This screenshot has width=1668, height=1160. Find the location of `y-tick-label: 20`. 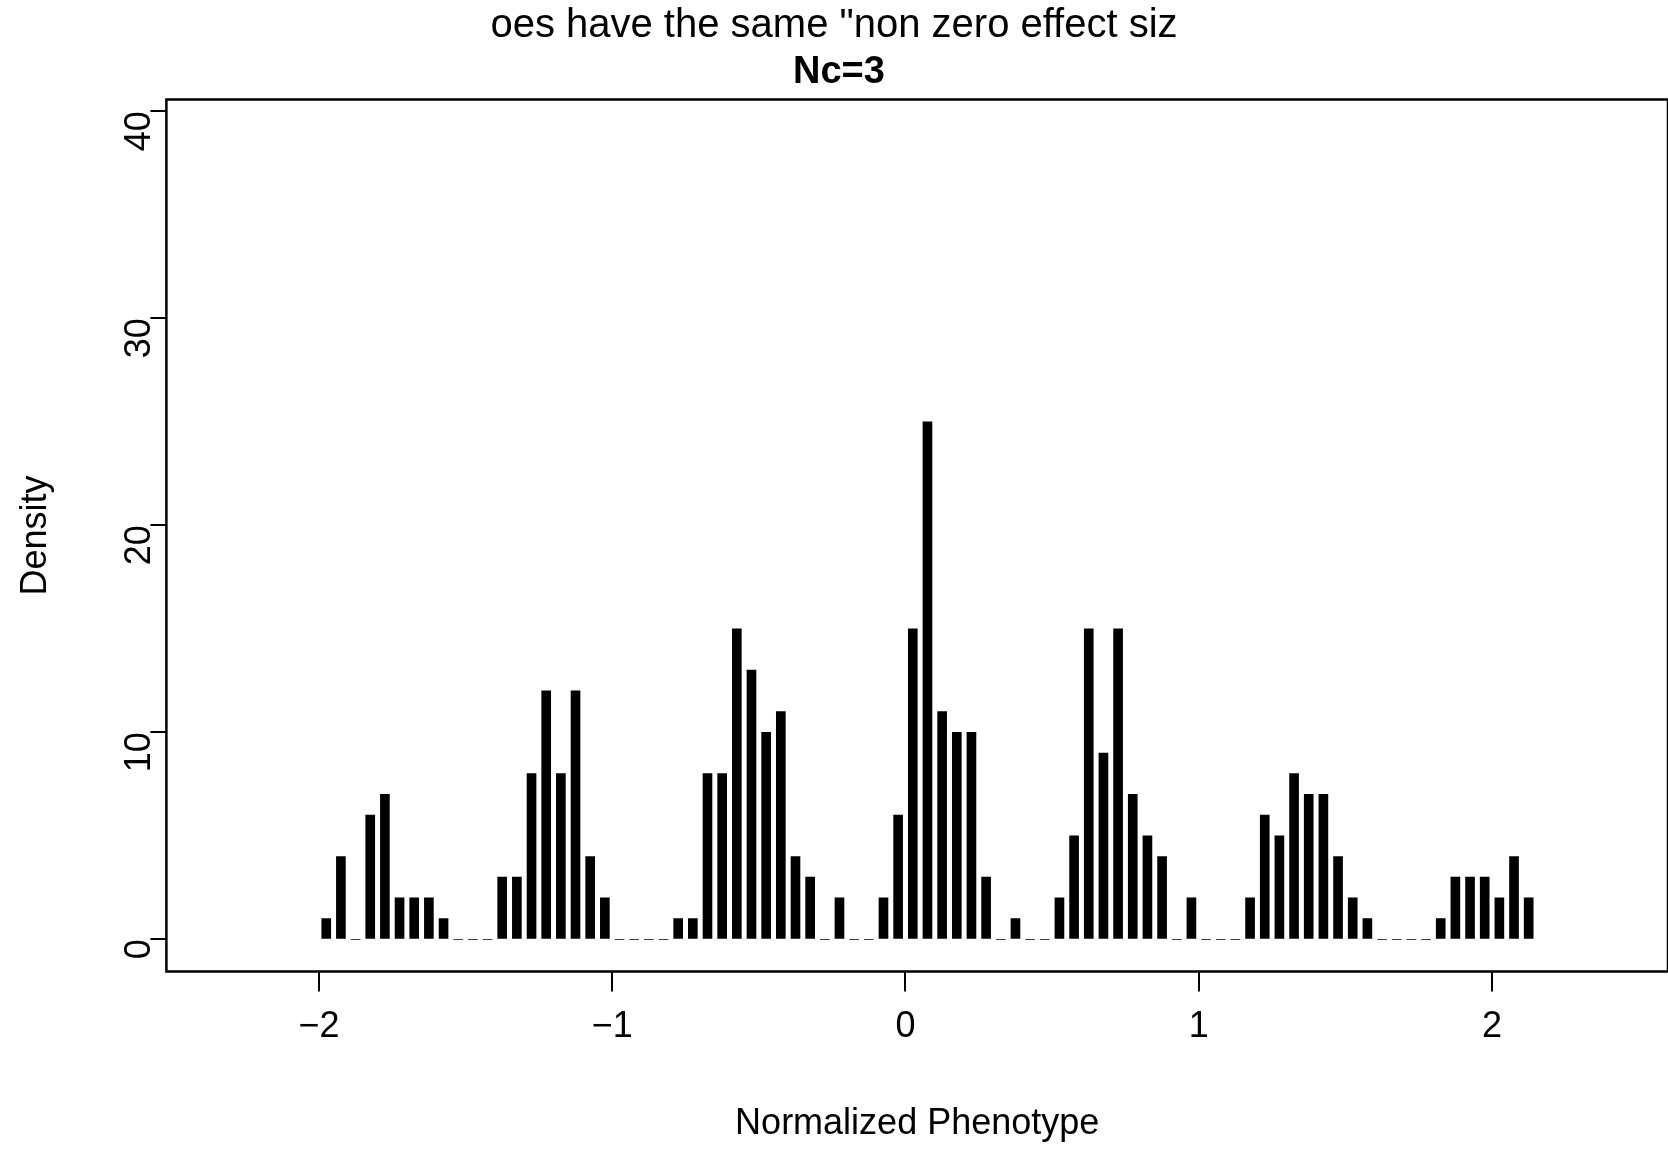

y-tick-label: 20 is located at coordinates (138, 545).